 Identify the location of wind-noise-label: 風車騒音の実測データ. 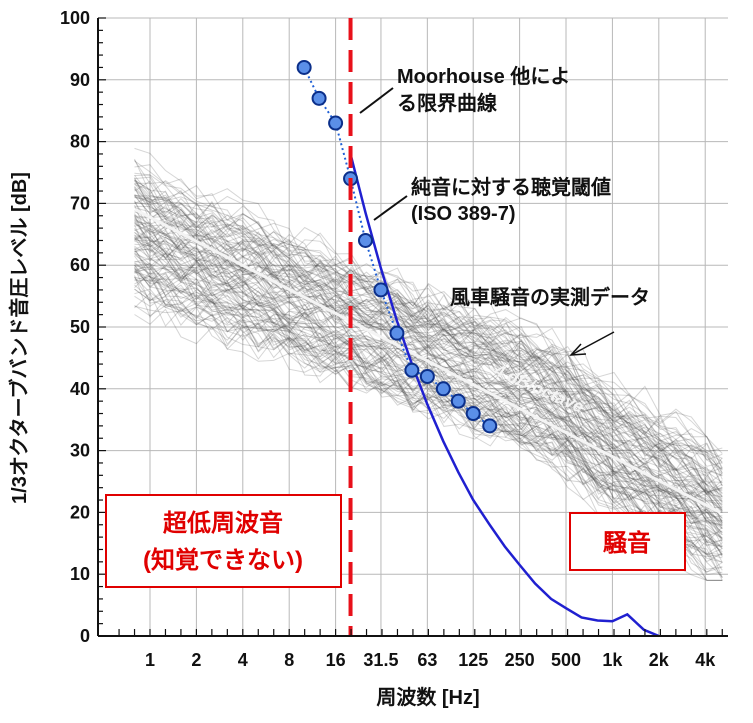
(550, 297).